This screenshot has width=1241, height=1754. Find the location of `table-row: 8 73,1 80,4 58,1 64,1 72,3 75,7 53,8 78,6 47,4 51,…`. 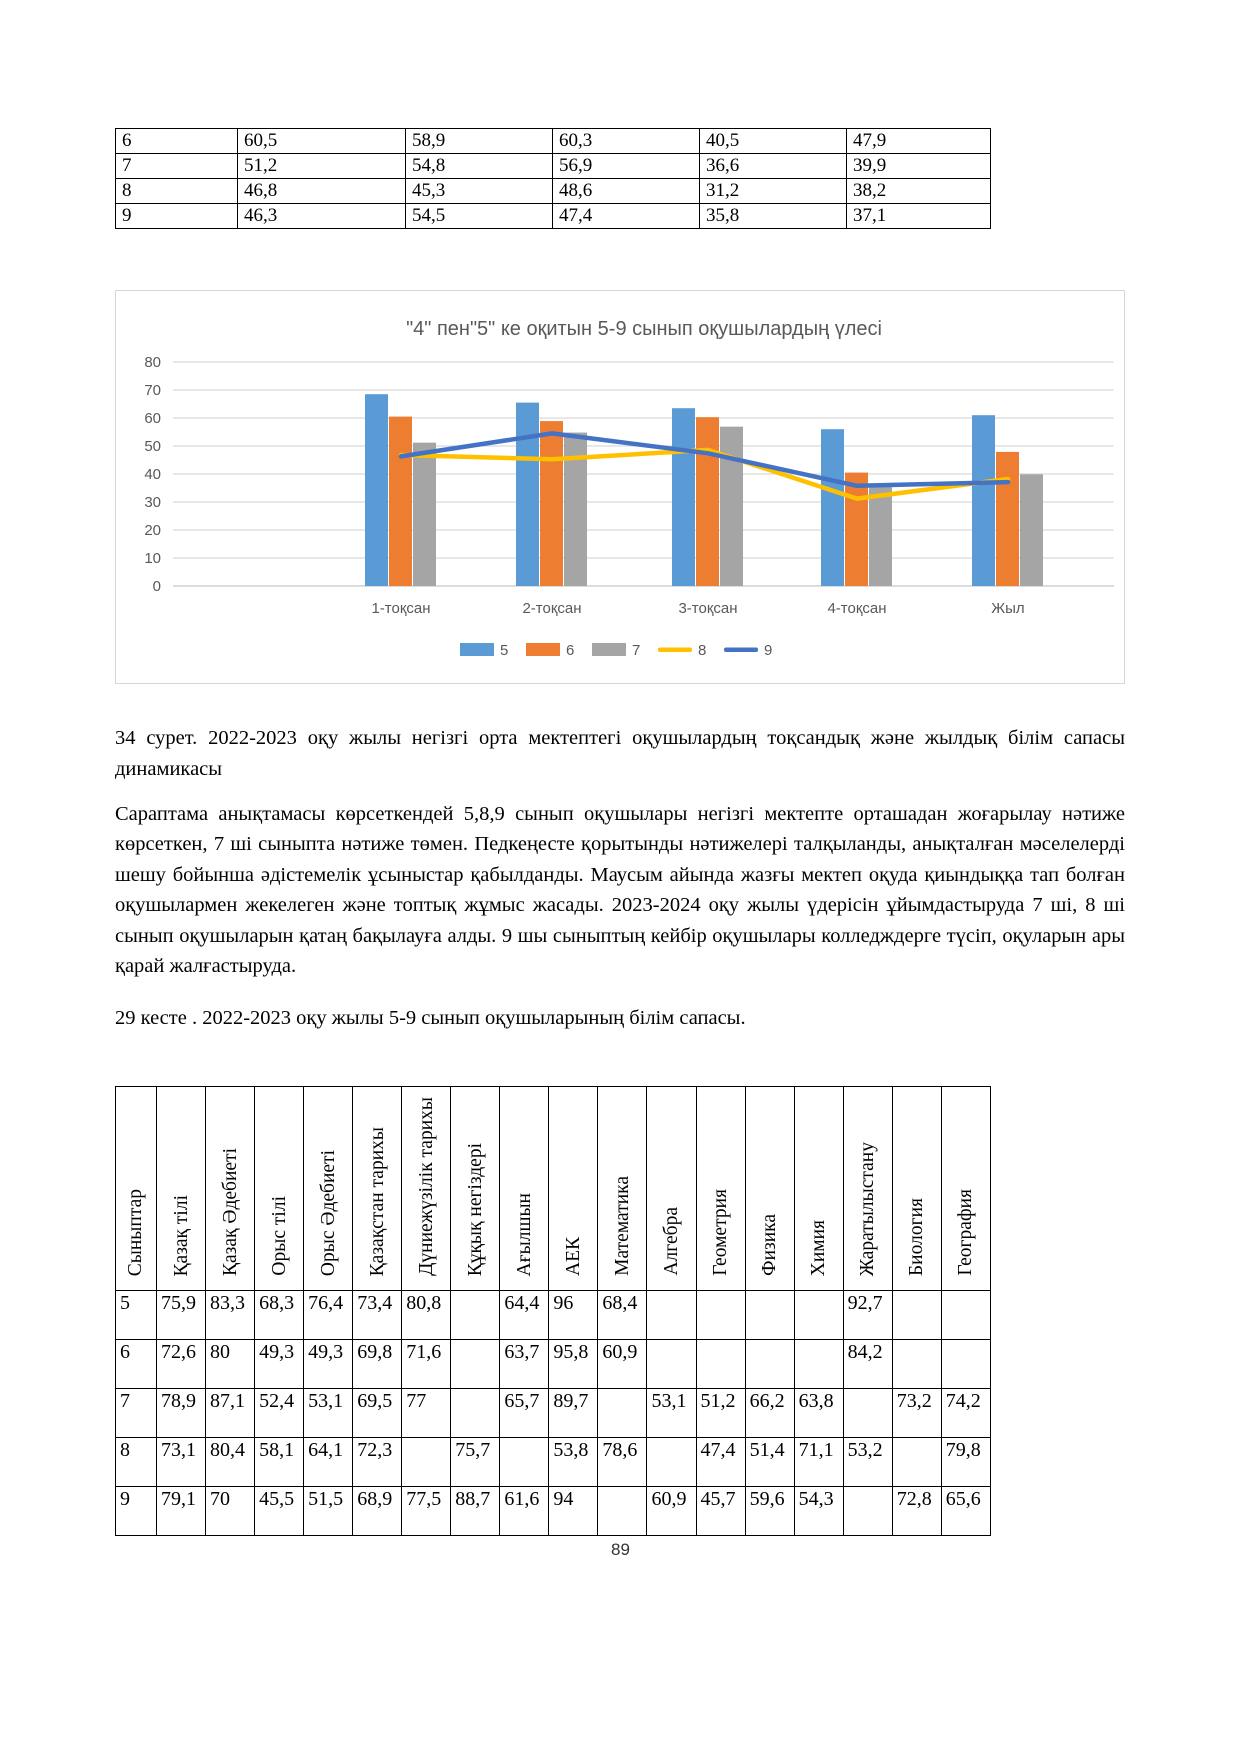

table-row: 8 73,1 80,4 58,1 64,1 72,3 75,7 53,8 78,6 47,4 51,… is located at coordinates (553, 1462).